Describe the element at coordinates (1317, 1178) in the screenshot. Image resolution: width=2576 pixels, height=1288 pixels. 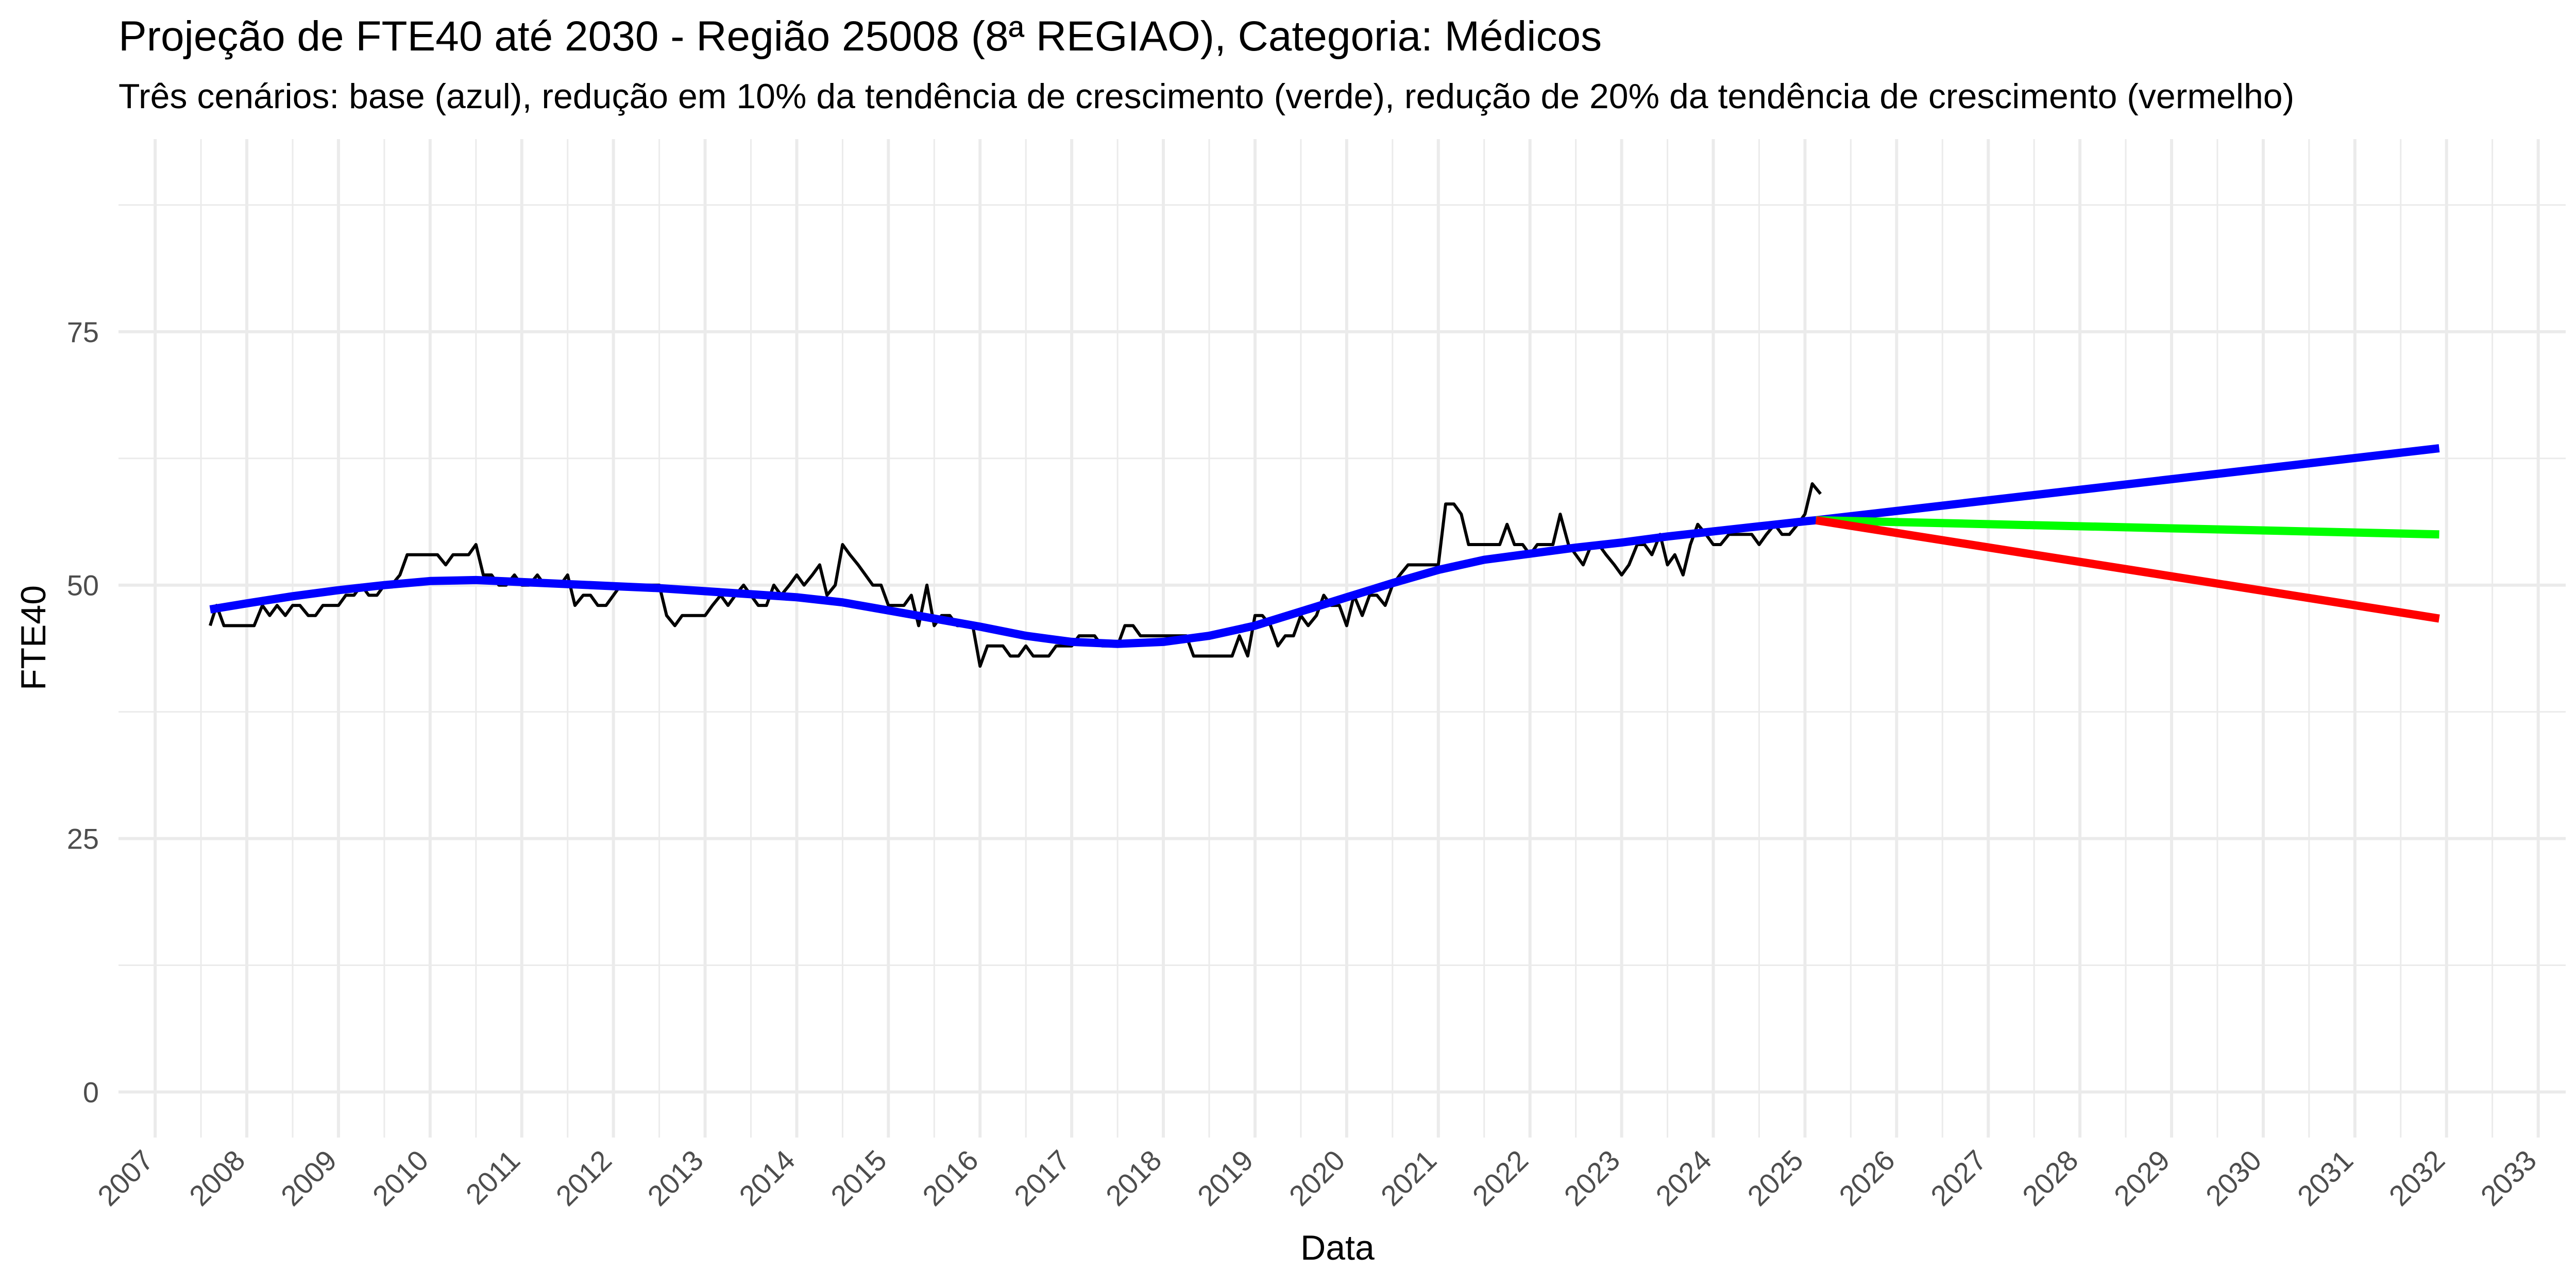
I see `x-tick-label: 2020` at that location.